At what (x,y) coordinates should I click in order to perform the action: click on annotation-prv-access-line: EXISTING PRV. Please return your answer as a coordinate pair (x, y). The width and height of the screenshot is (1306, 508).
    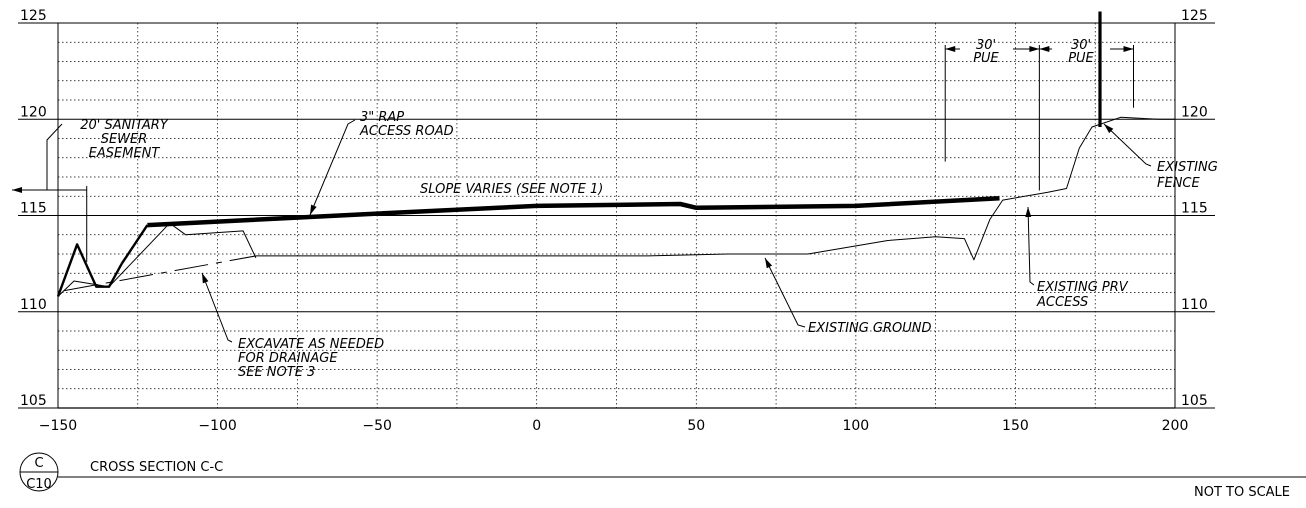
    Looking at the image, I should click on (1083, 287).